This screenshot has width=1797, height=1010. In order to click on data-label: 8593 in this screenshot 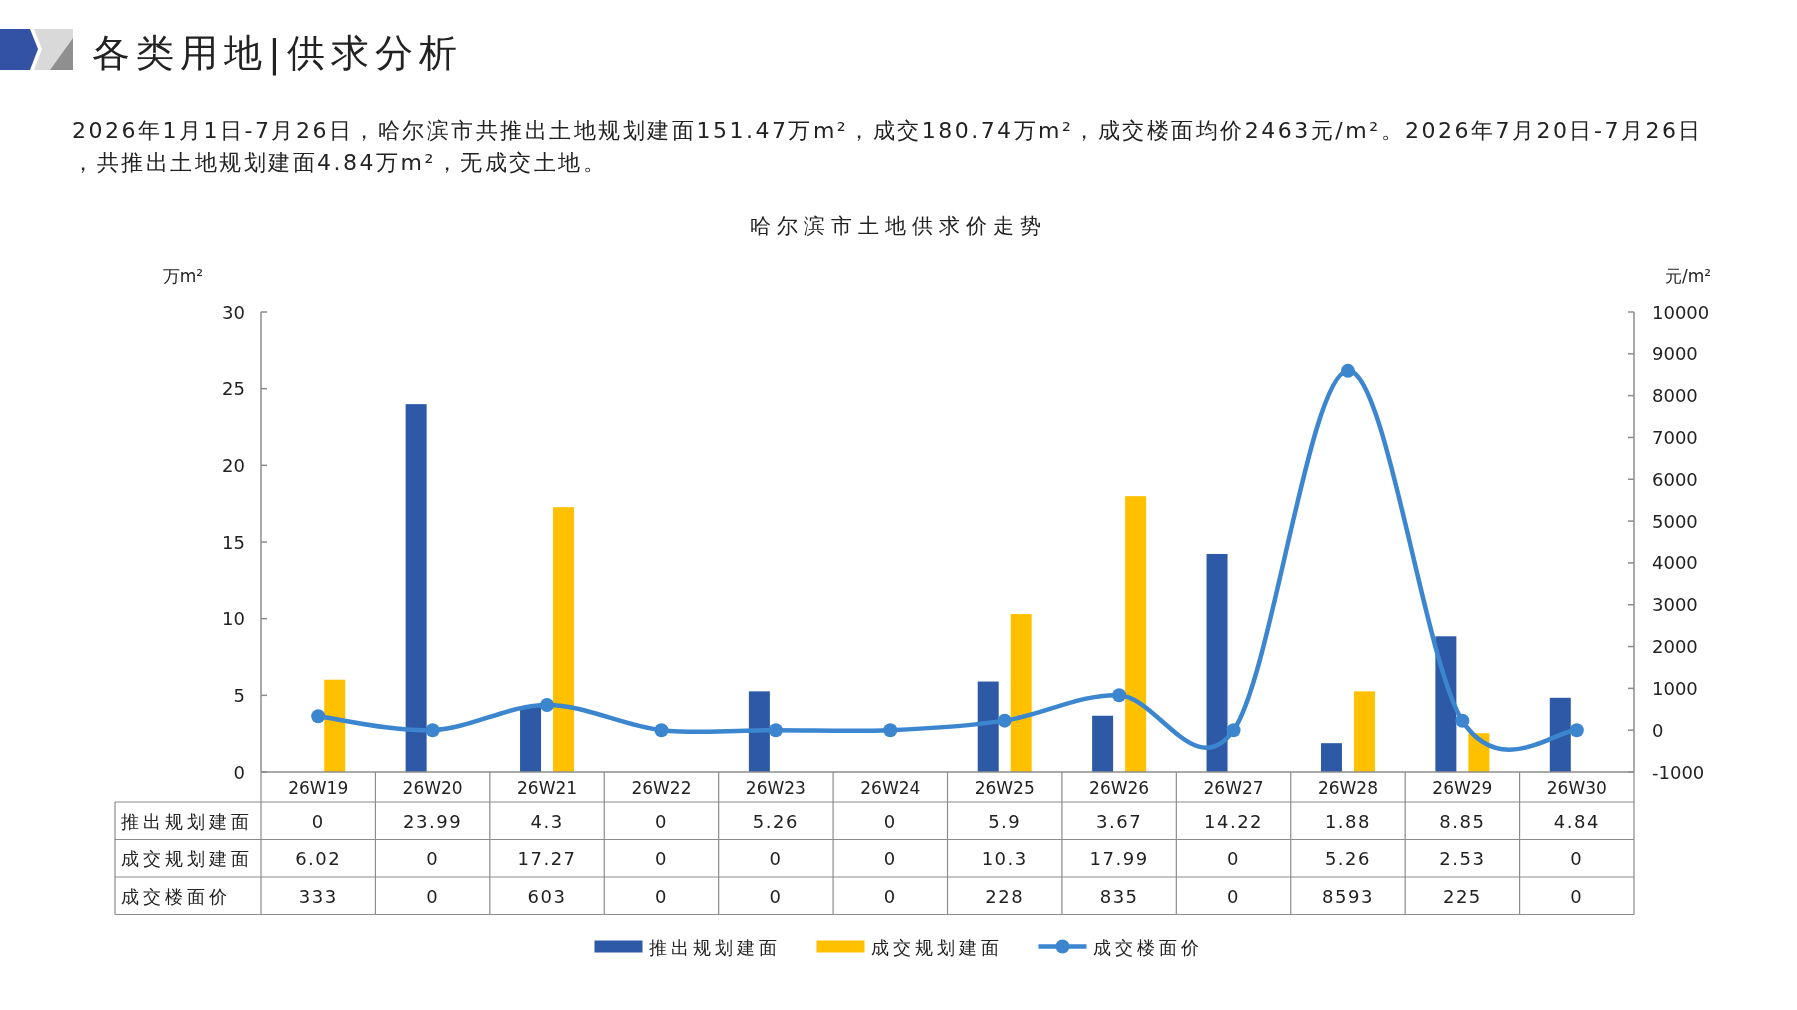, I will do `click(1348, 896)`.